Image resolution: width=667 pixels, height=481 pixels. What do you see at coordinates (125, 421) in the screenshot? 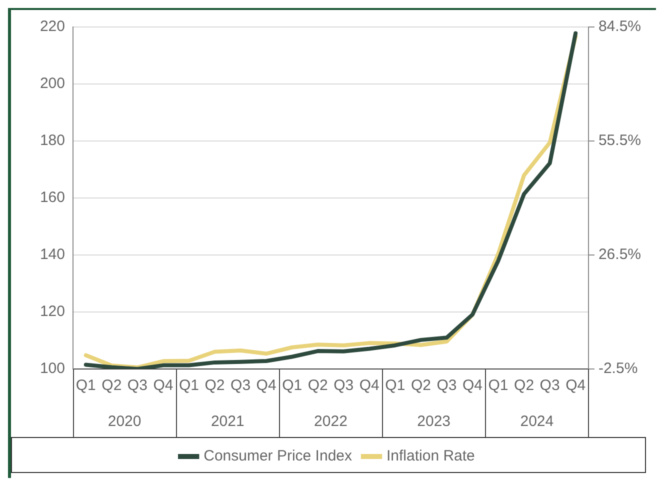
I see `text: 2020` at bounding box center [125, 421].